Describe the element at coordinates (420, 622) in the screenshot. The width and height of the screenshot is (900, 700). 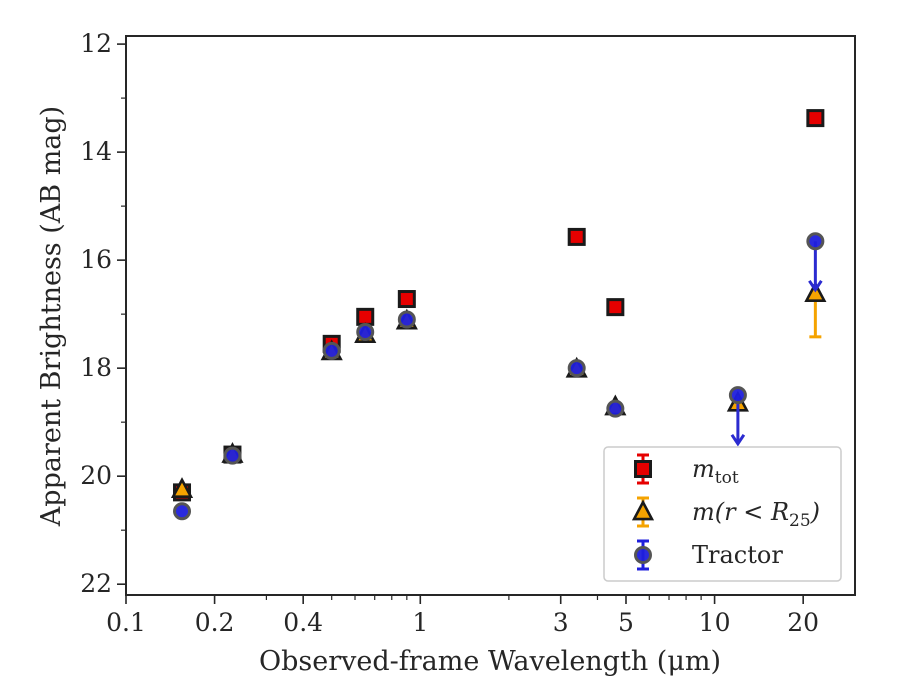
I see `x-tick-label: 1` at that location.